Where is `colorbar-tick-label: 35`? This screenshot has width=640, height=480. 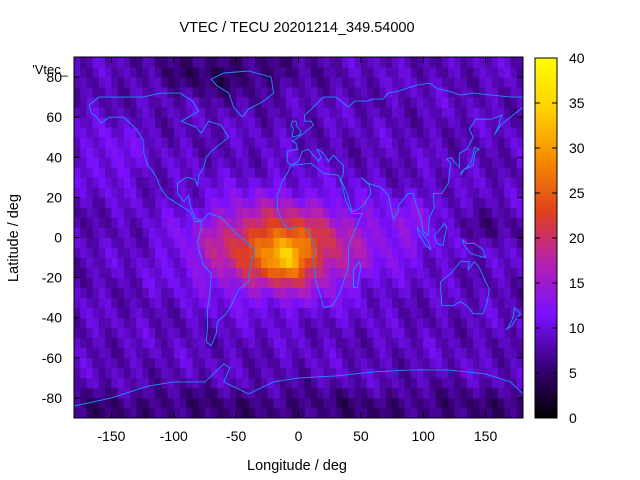 colorbar-tick-label: 35 is located at coordinates (577, 103).